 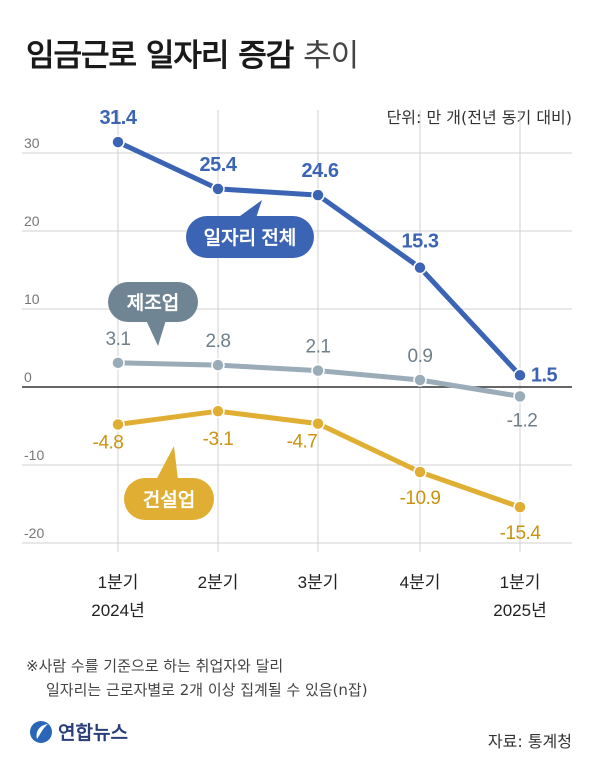 I want to click on series-name-label: 일자리 전체, so click(x=250, y=238).